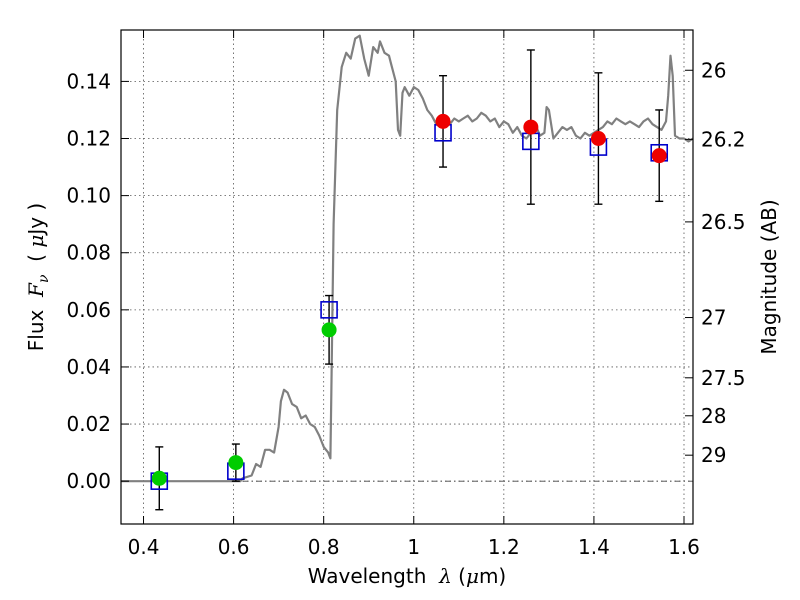  What do you see at coordinates (88, 367) in the screenshot?
I see `y-tick-label: 0.04` at bounding box center [88, 367].